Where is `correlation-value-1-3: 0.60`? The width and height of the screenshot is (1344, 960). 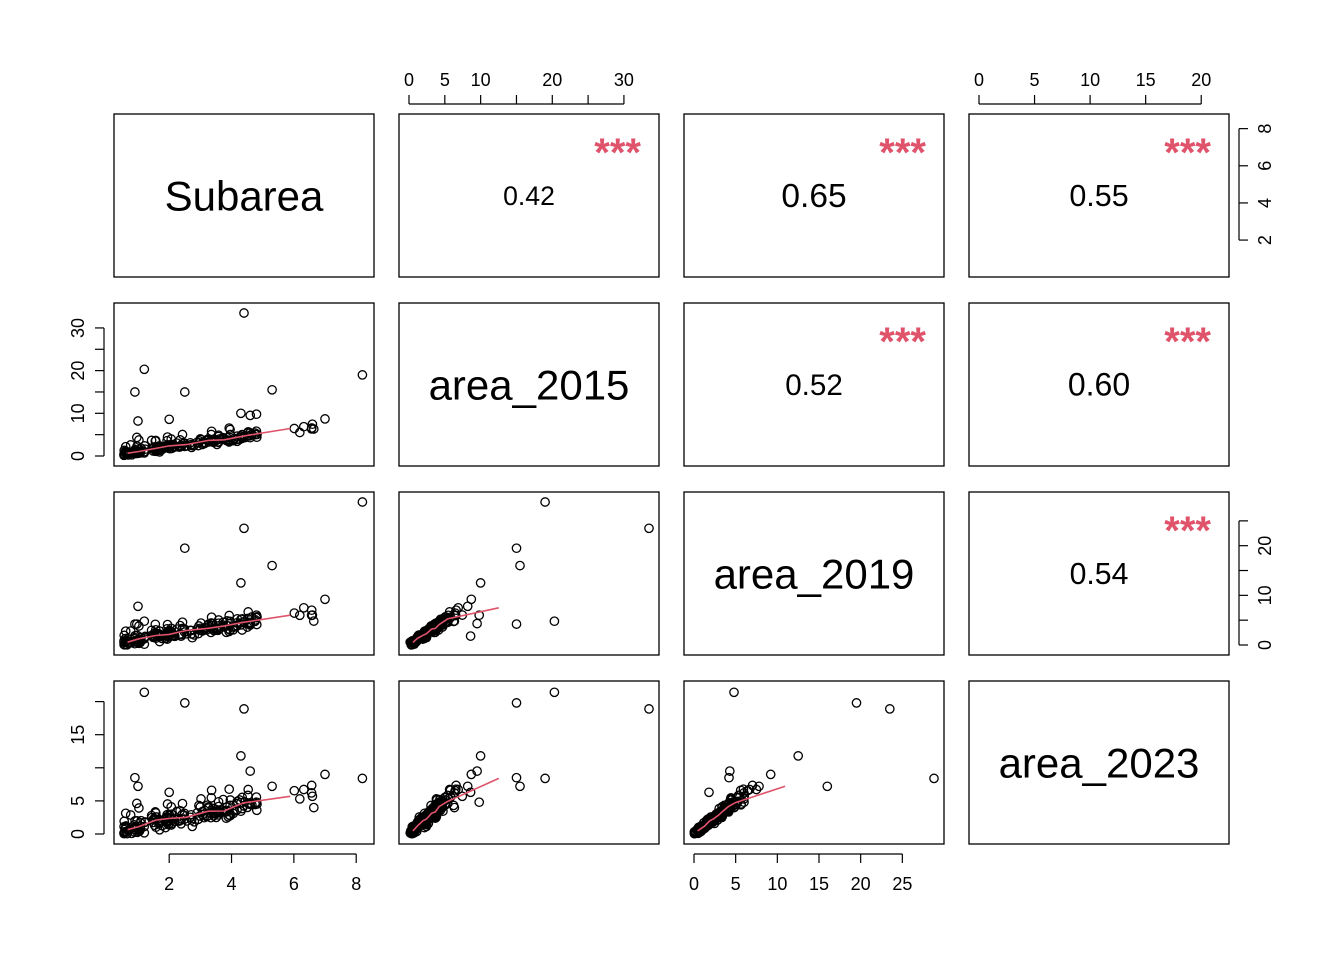 correlation-value-1-3: 0.60 is located at coordinates (1099, 385).